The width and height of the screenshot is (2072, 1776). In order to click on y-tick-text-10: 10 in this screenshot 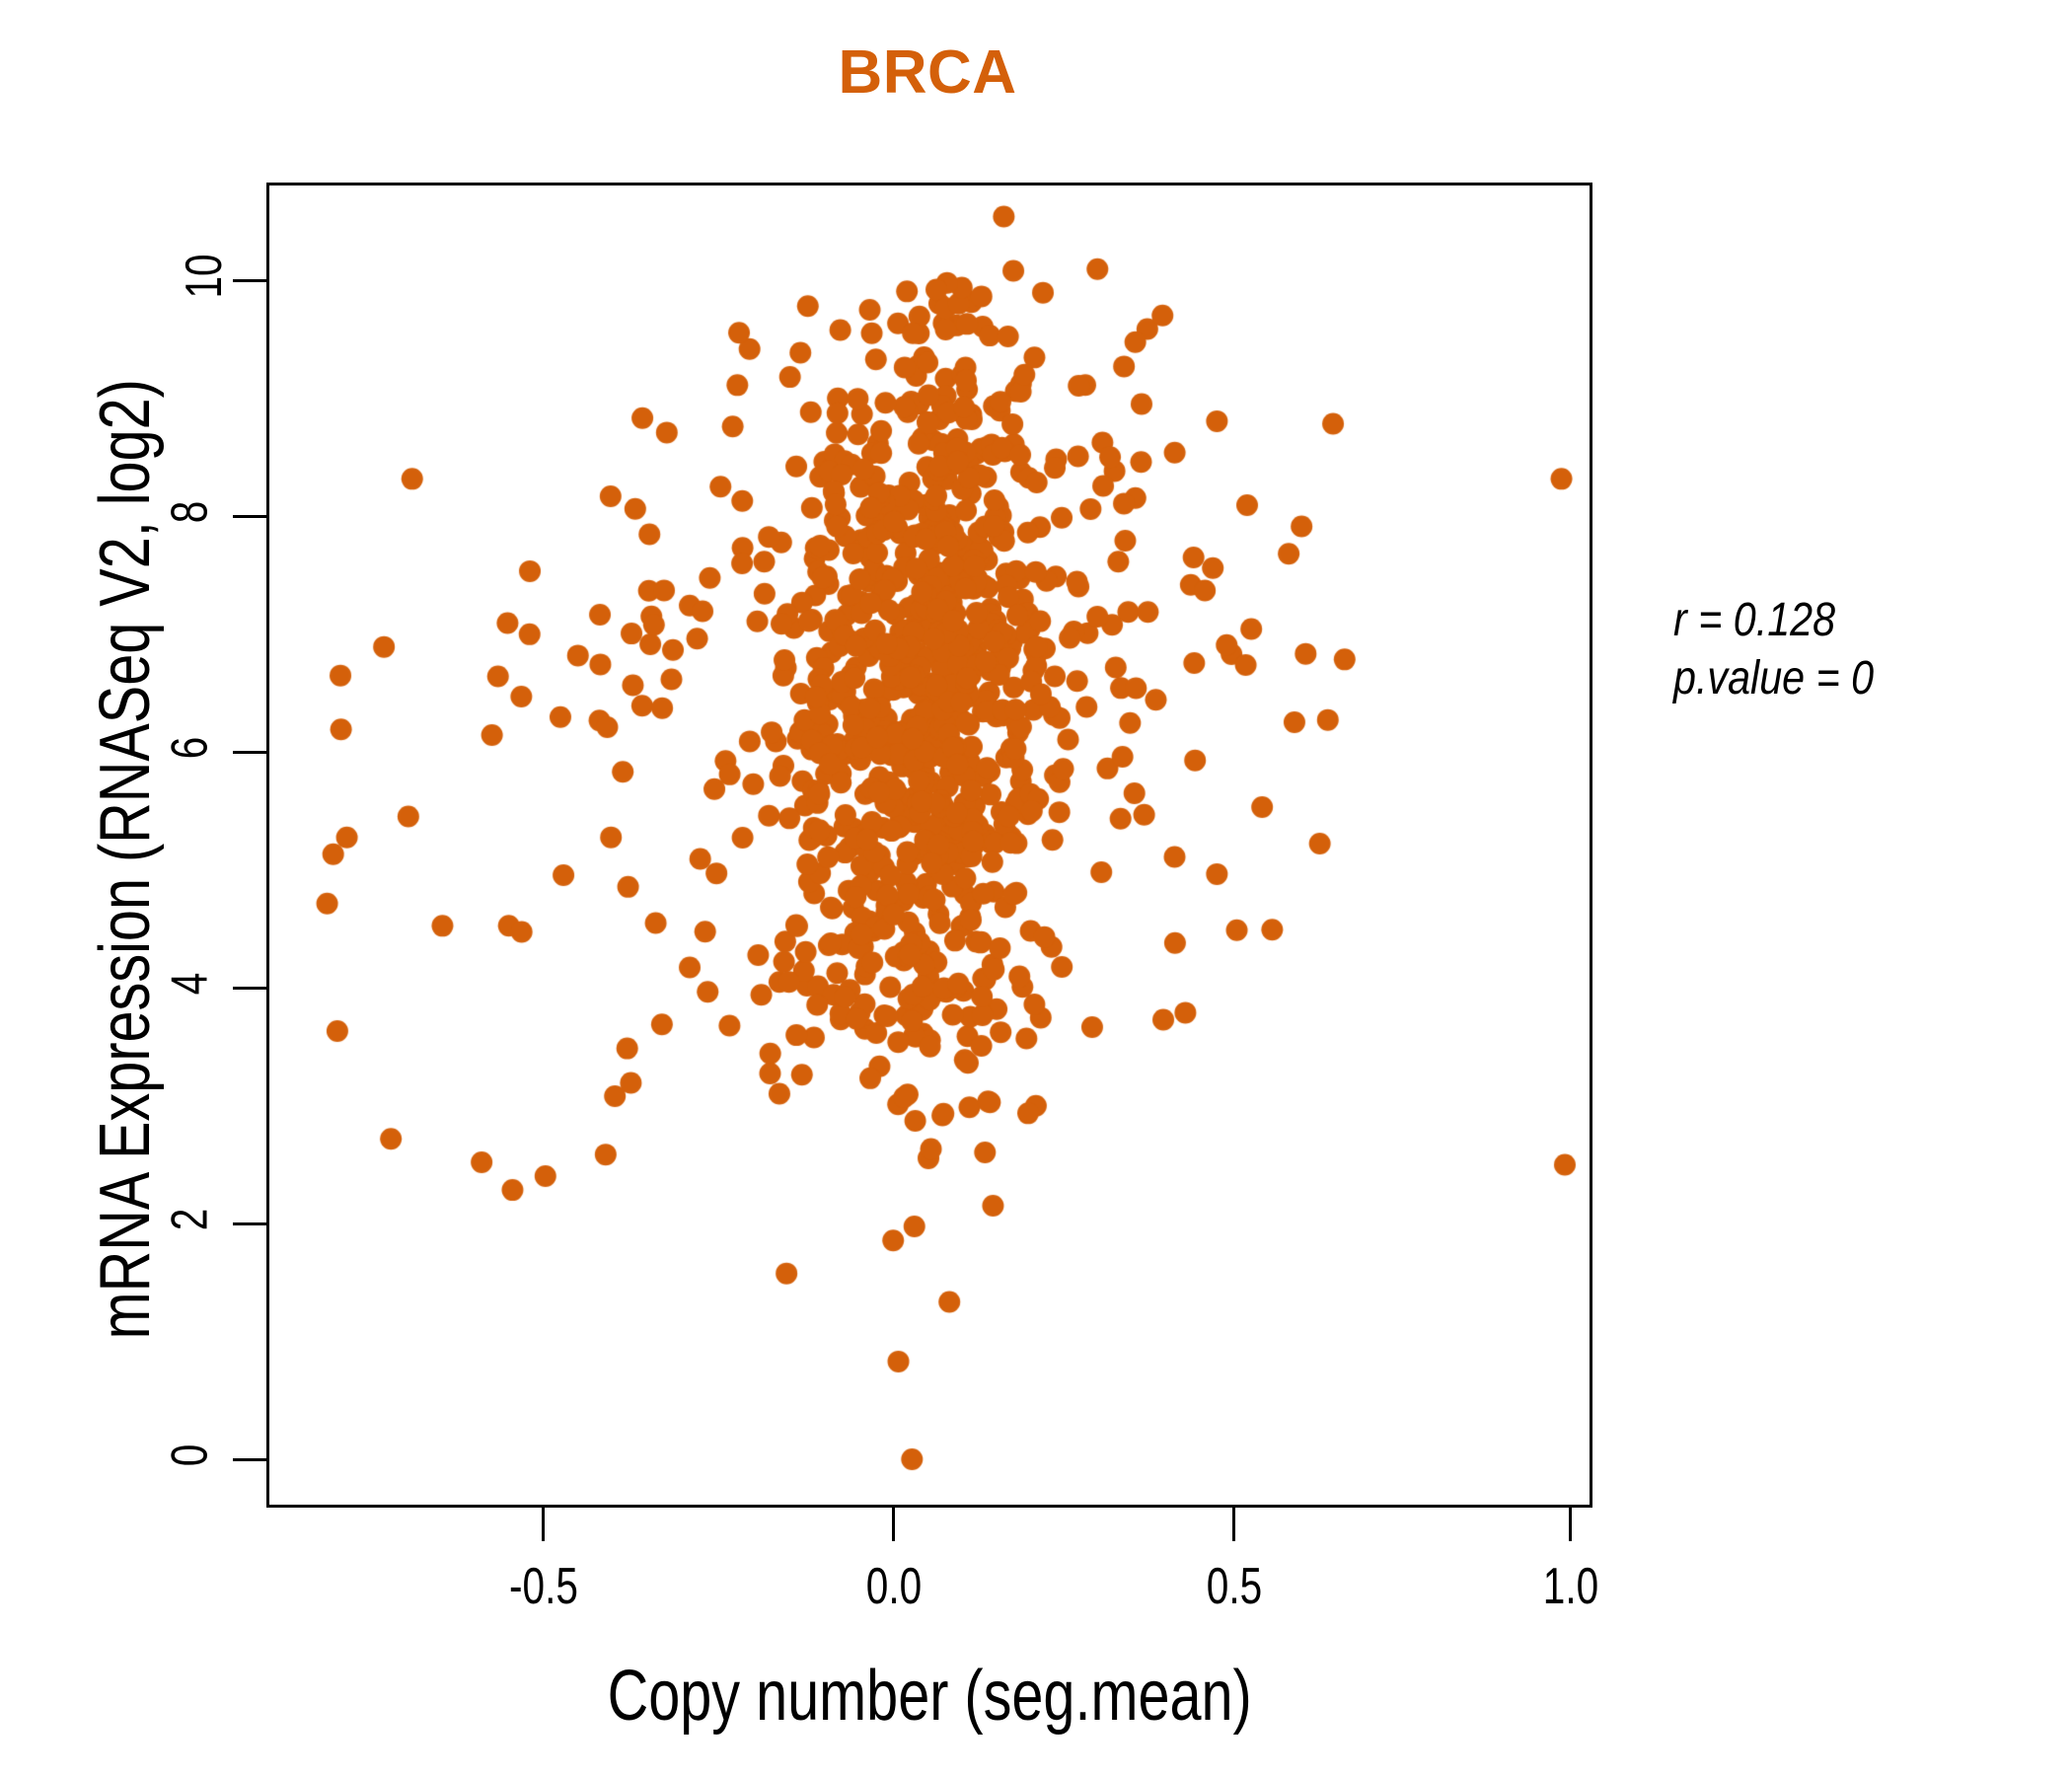, I will do `click(204, 277)`.